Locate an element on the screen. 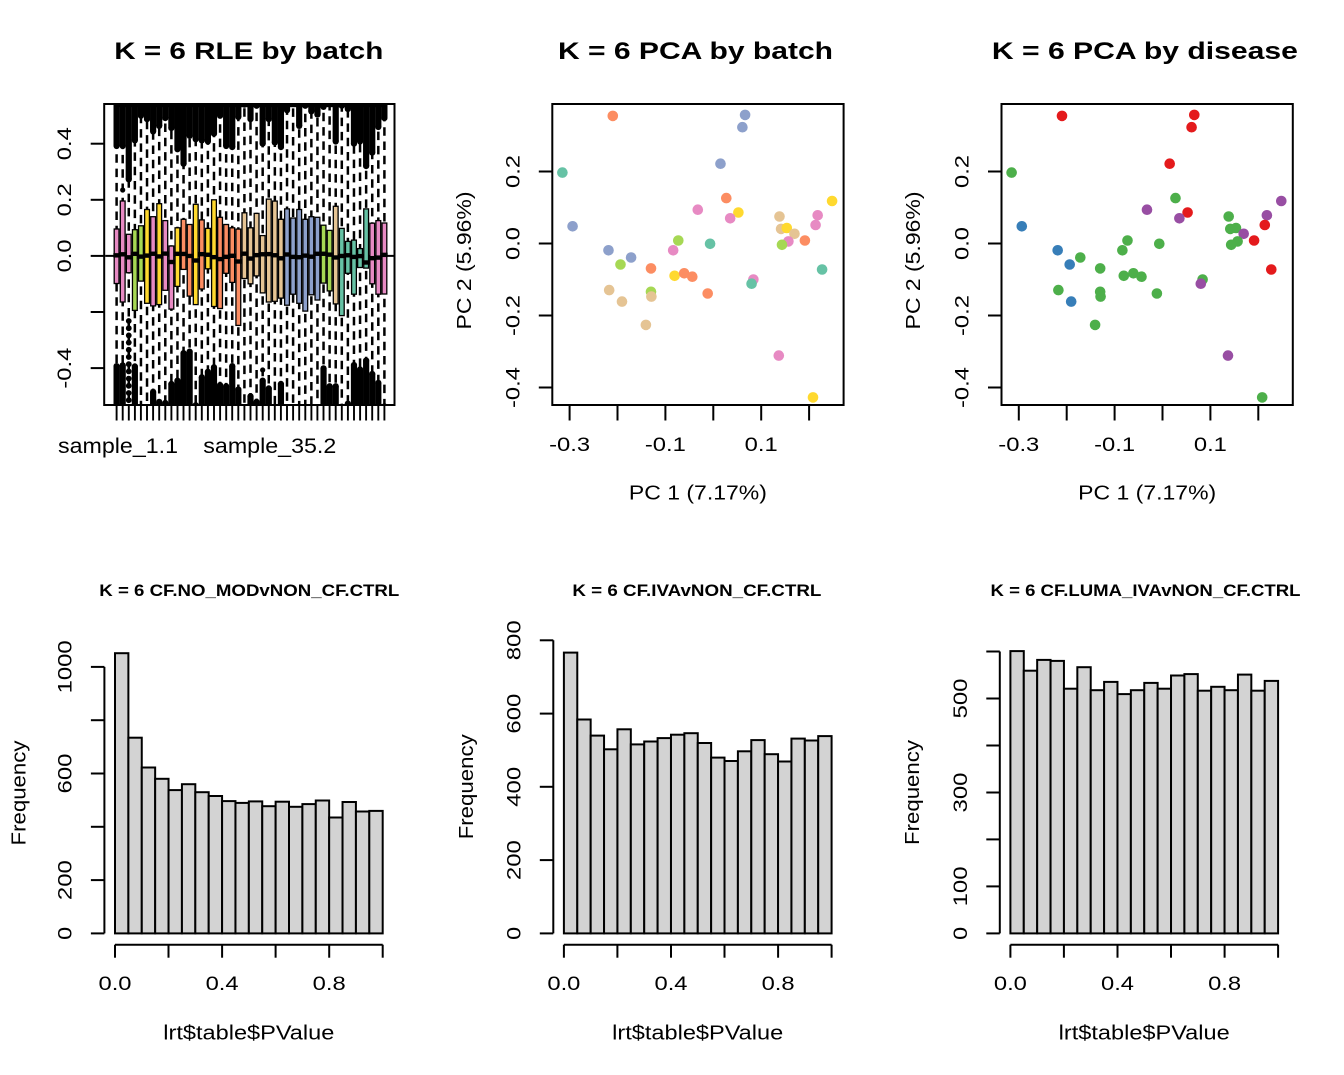 Image resolution: width=1344 pixels, height=1075 pixels. svg-text: 1000 is located at coordinates (65, 666).